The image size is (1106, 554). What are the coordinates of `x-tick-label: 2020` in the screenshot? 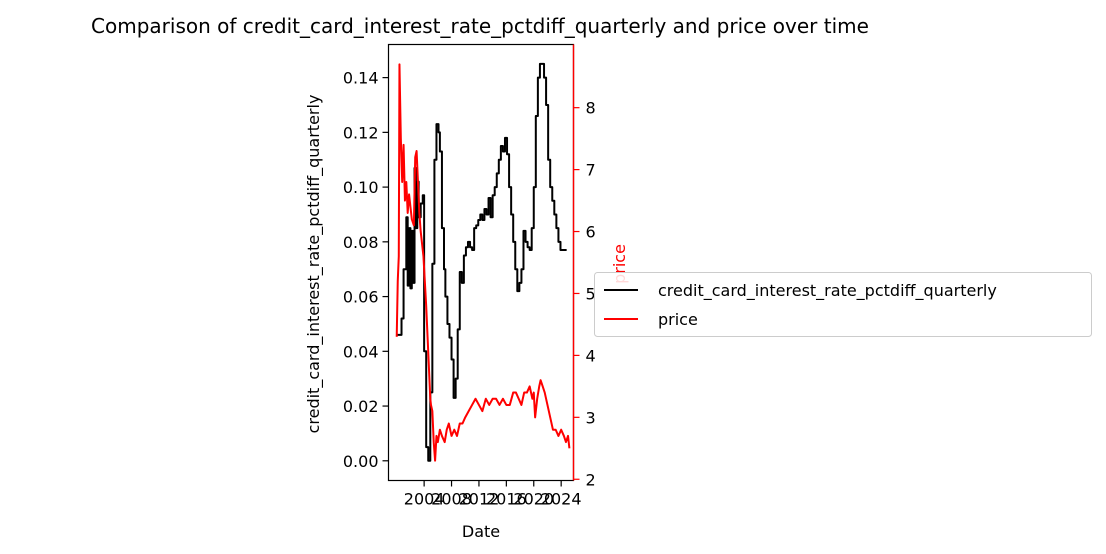 It's located at (533, 499).